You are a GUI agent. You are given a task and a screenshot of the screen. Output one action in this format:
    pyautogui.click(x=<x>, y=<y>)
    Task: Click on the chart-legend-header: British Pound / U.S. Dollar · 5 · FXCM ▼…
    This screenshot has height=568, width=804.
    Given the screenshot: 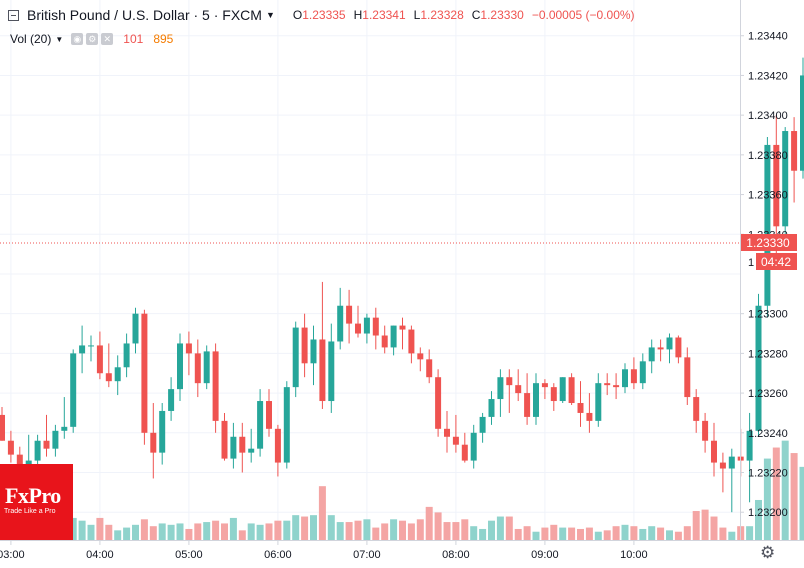 What is the action you would take?
    pyautogui.click(x=321, y=15)
    